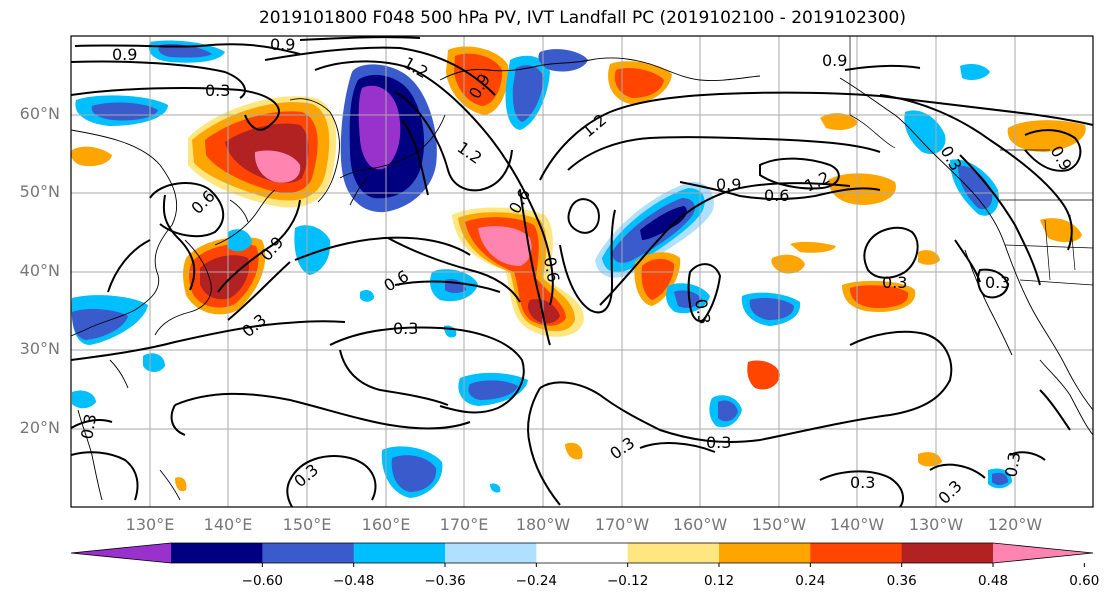 The image size is (1105, 601). I want to click on lat-label-50n: 50°N, so click(39, 191).